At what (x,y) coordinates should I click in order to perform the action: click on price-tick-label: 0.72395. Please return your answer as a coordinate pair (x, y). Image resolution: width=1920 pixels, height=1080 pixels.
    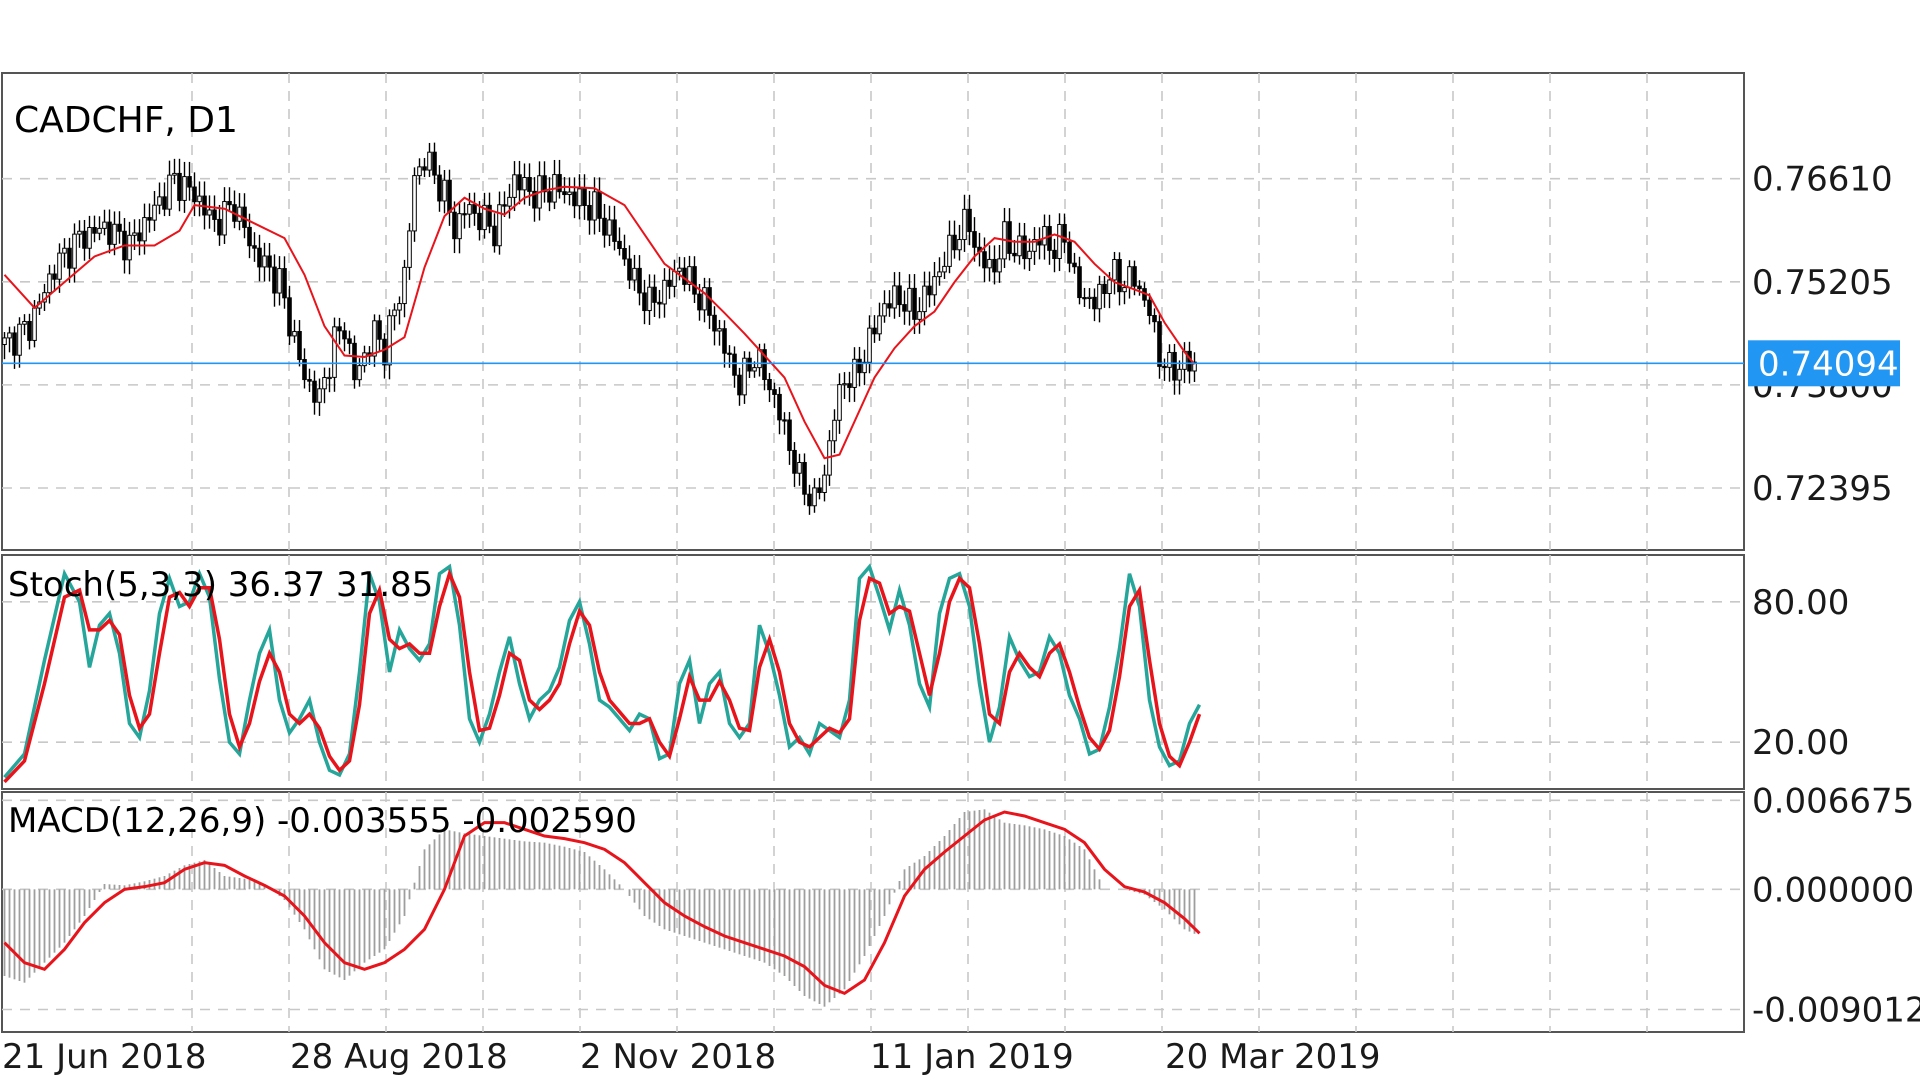
    Looking at the image, I should click on (1822, 489).